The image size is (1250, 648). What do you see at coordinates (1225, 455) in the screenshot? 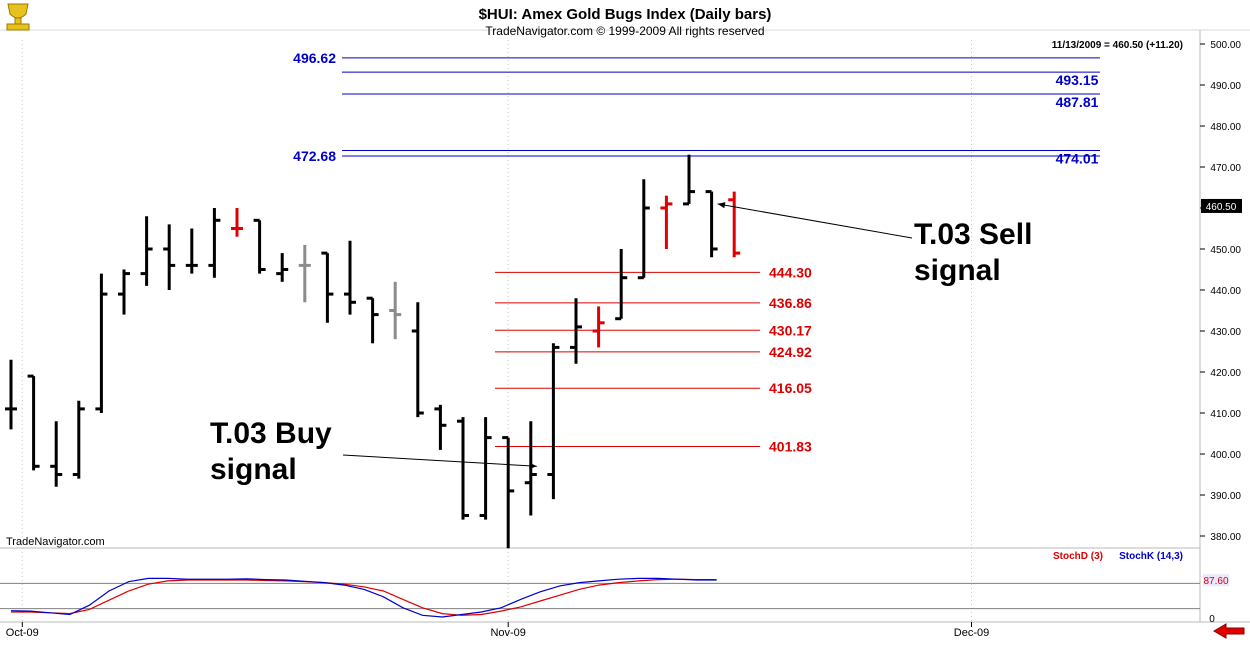
I see `price-tick-label: 400.00` at bounding box center [1225, 455].